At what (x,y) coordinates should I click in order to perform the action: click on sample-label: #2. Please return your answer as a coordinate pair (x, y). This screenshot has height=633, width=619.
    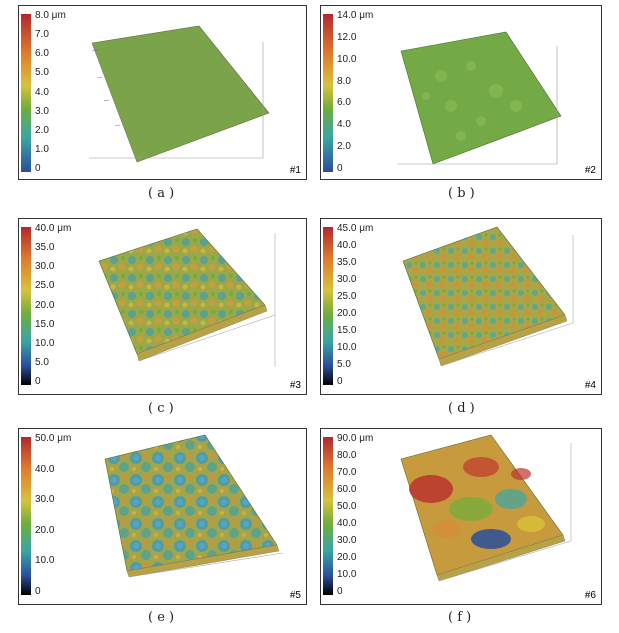
    Looking at the image, I should click on (590, 170).